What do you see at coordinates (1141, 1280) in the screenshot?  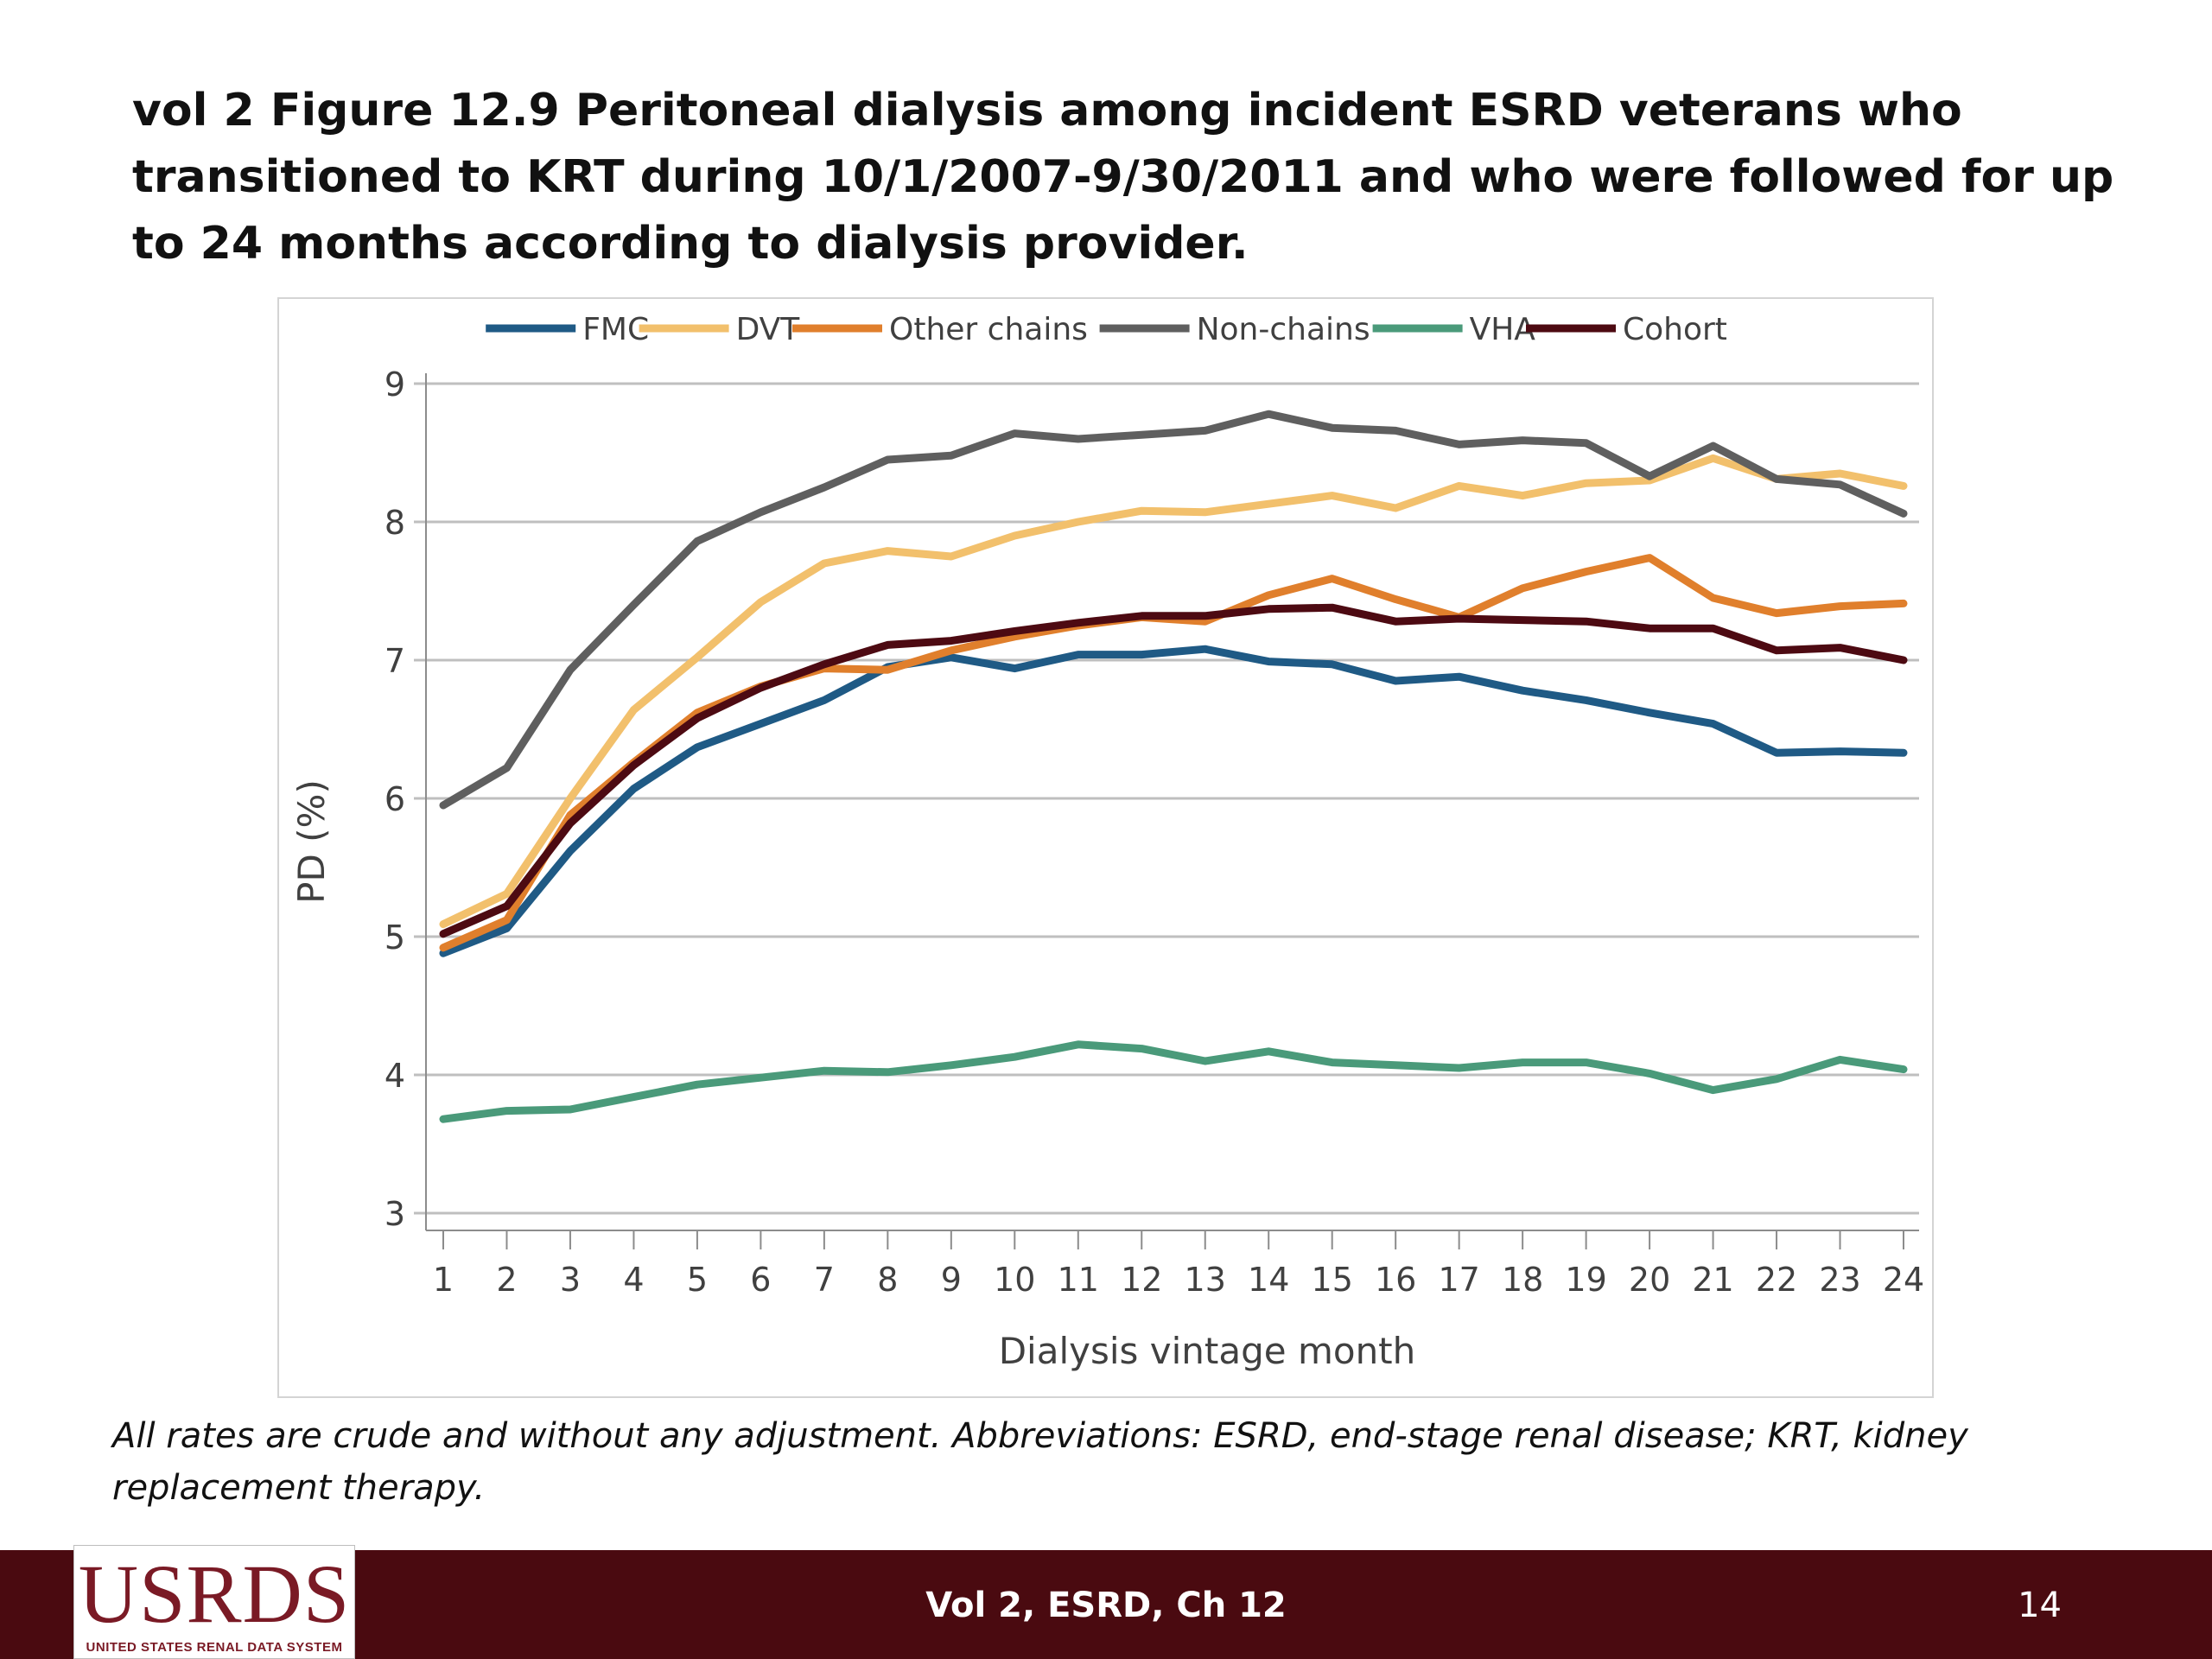 I see `x-tick-label: 12` at bounding box center [1141, 1280].